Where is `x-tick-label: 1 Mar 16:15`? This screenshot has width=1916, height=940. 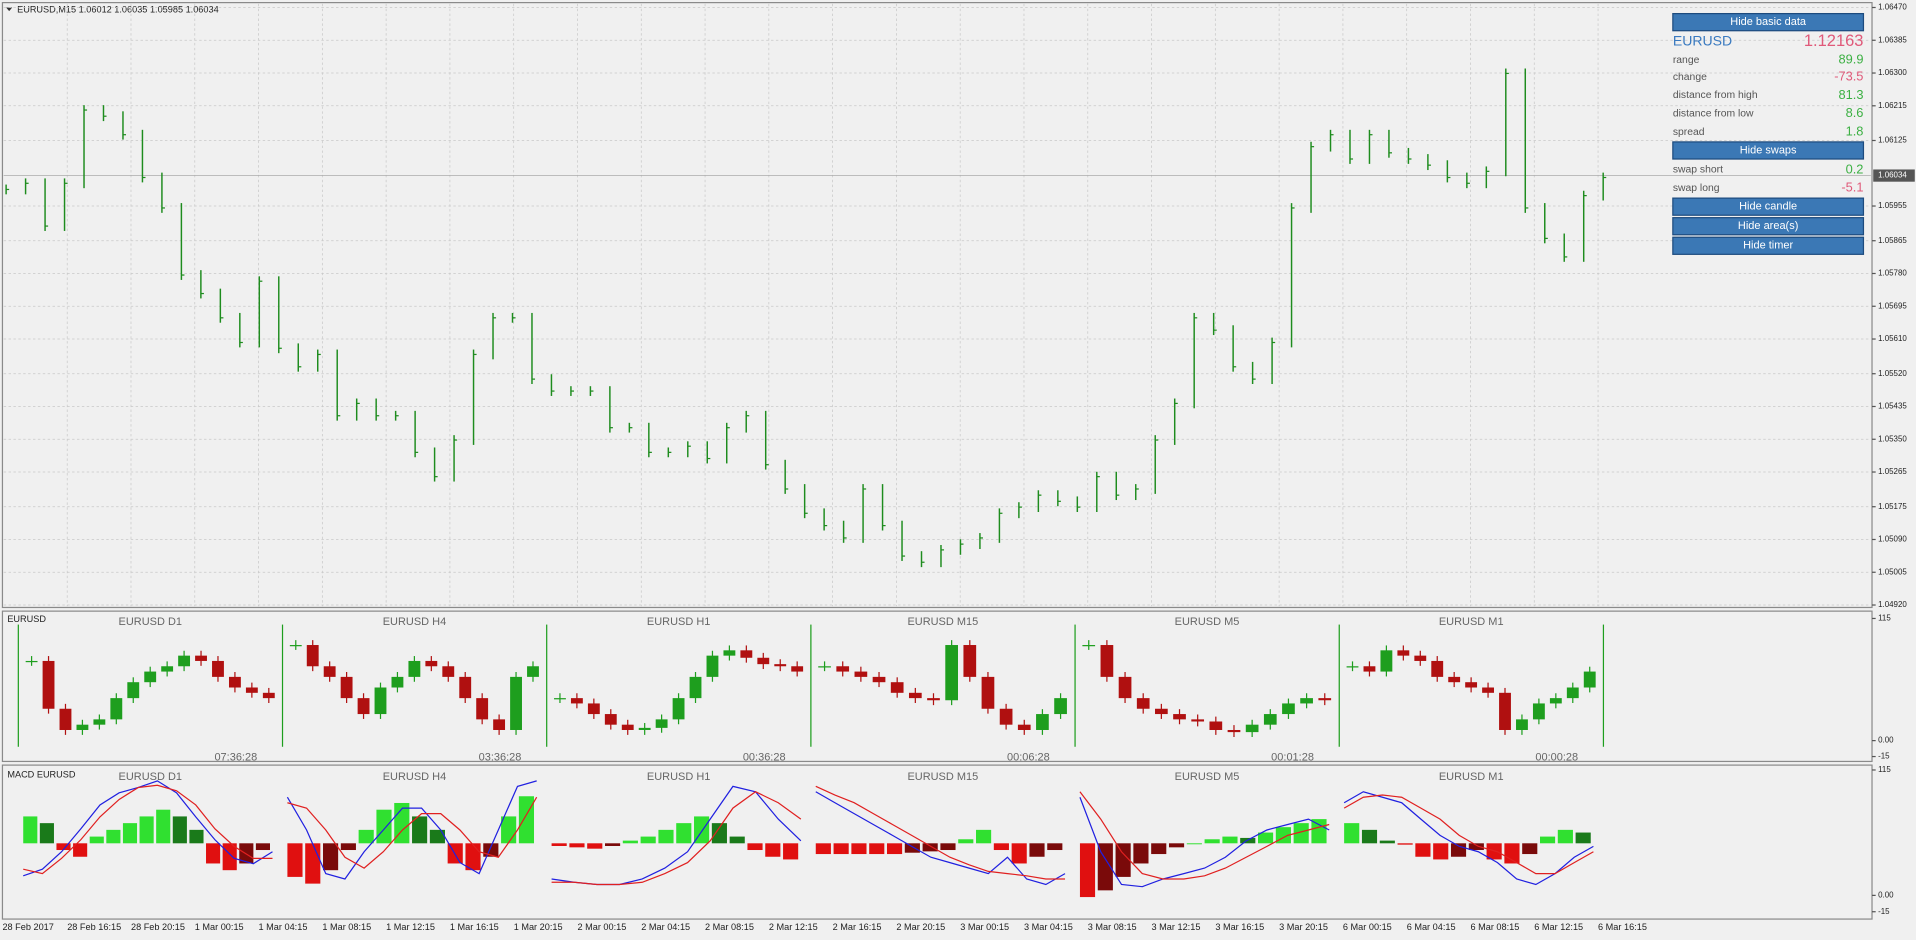
x-tick-label: 1 Mar 16:15 is located at coordinates (474, 927).